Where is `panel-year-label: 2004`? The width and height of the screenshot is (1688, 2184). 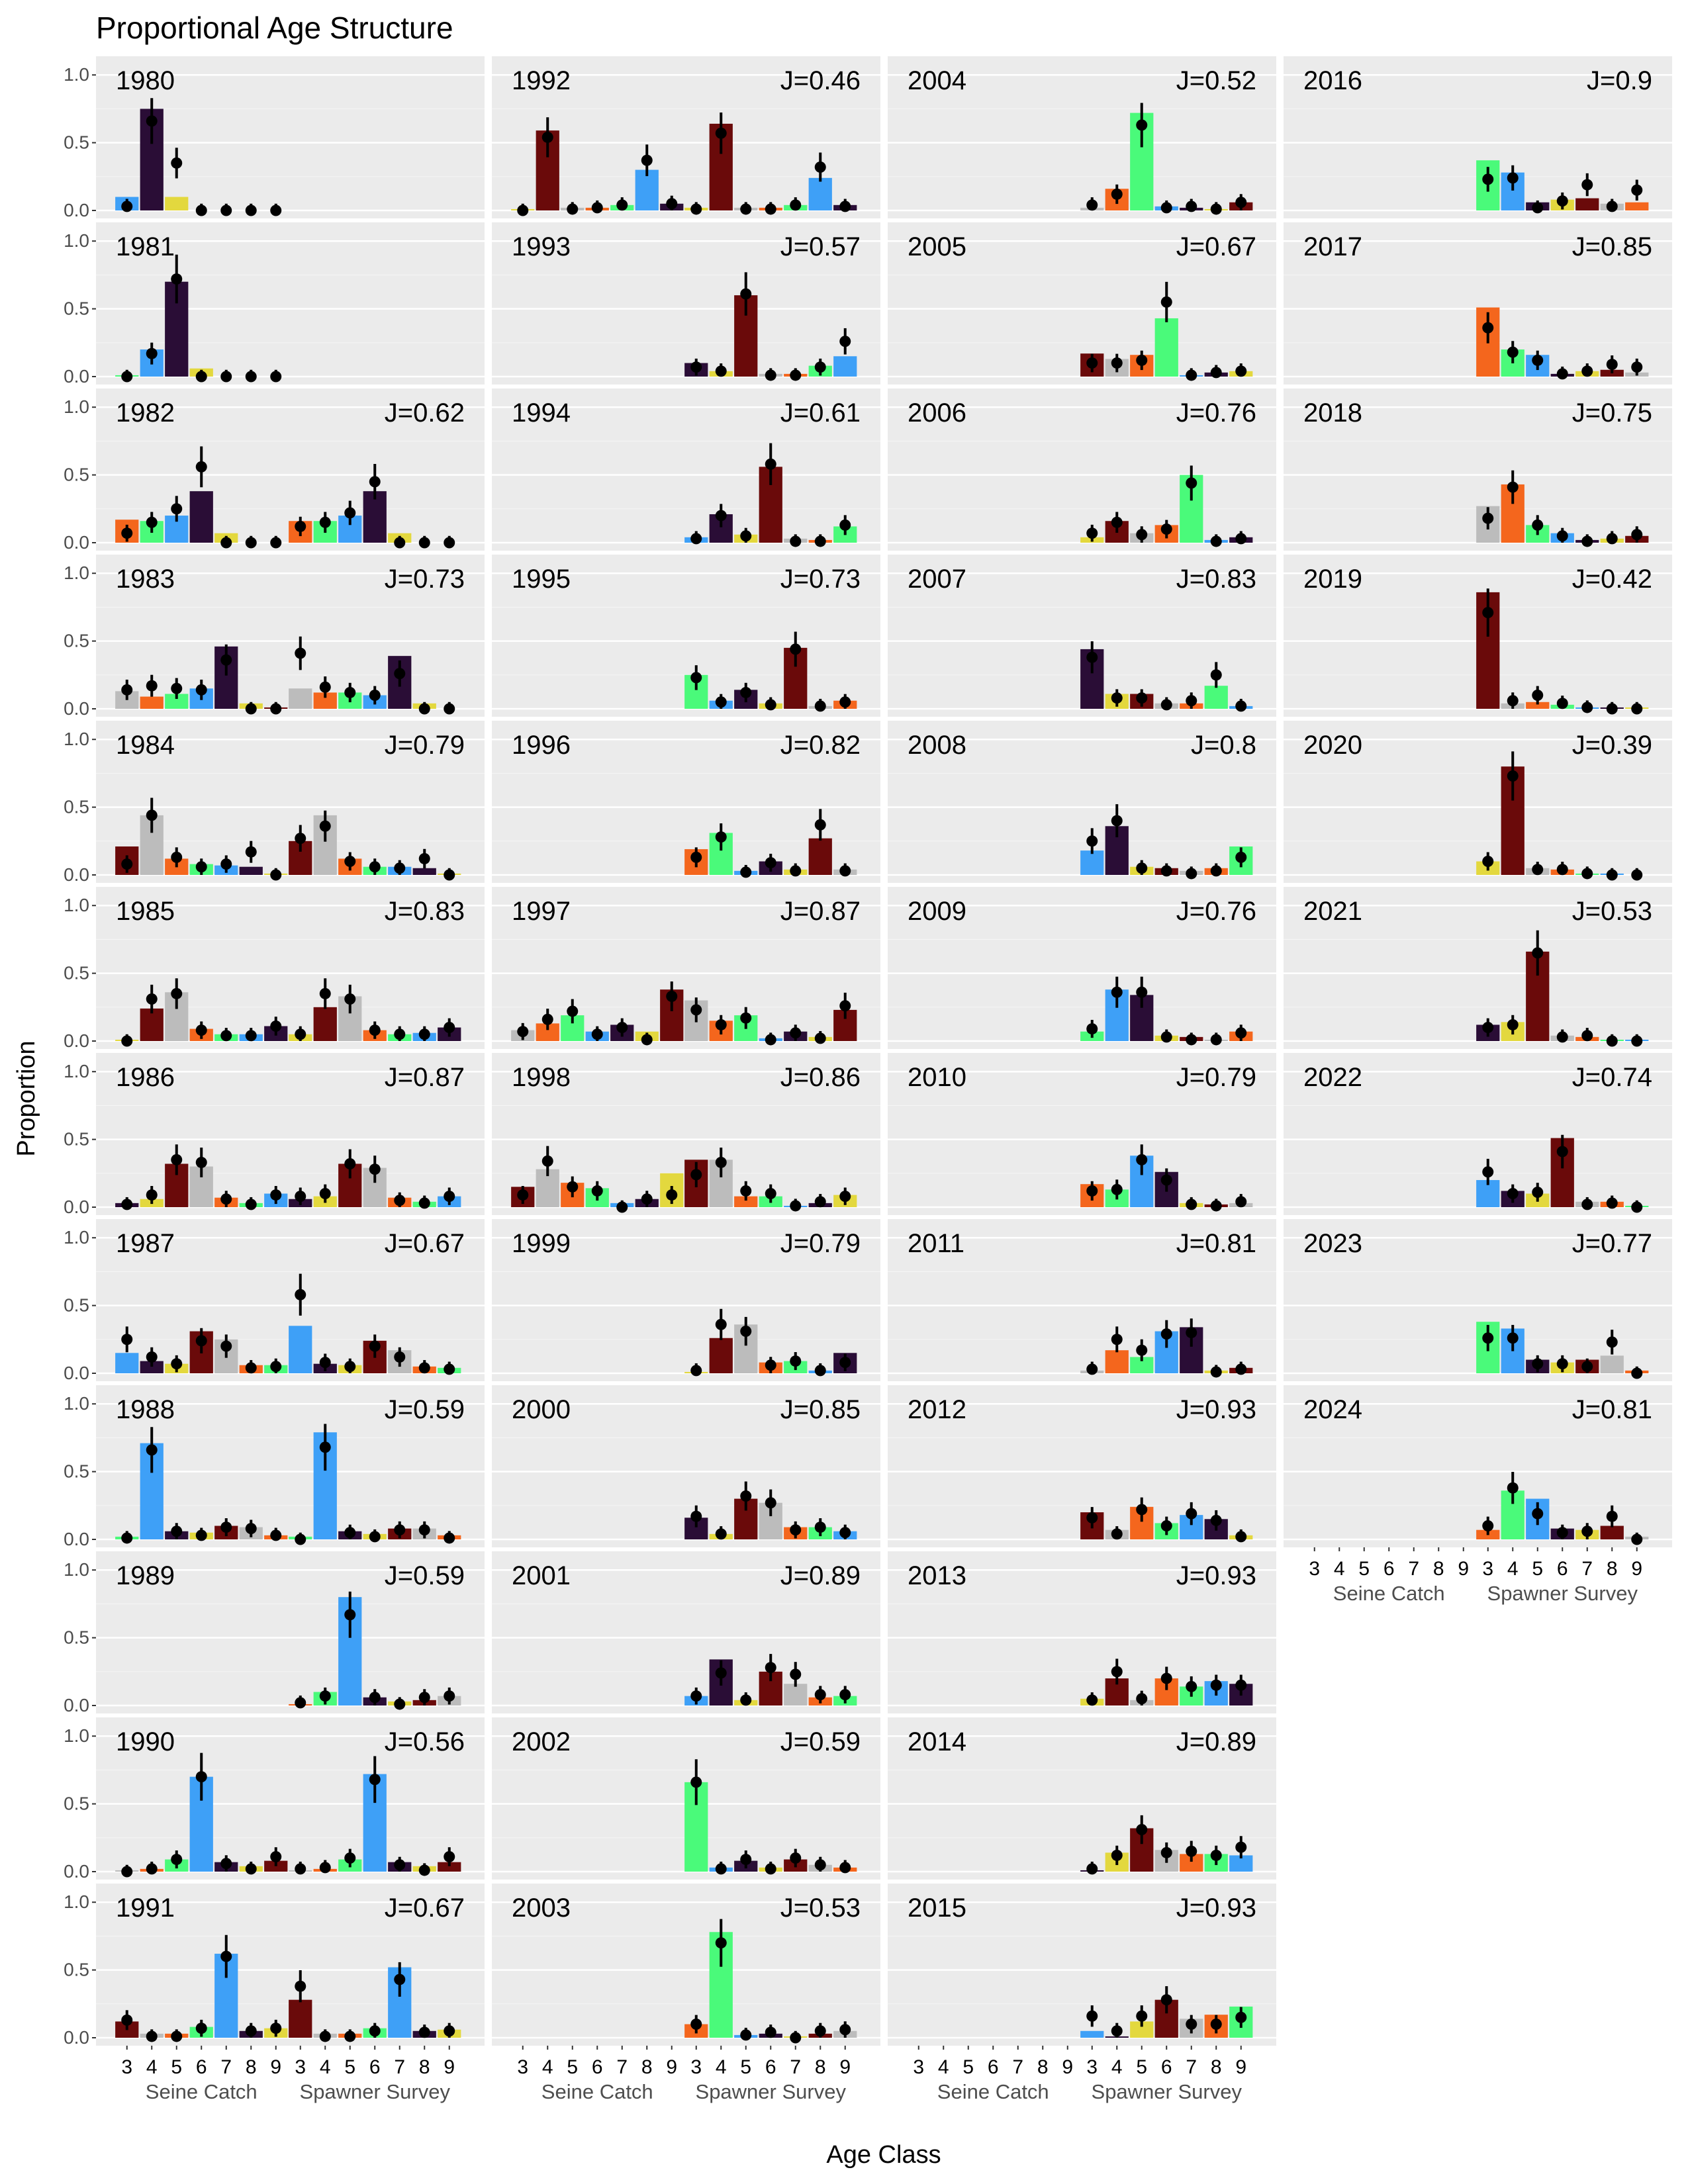 panel-year-label: 2004 is located at coordinates (937, 80).